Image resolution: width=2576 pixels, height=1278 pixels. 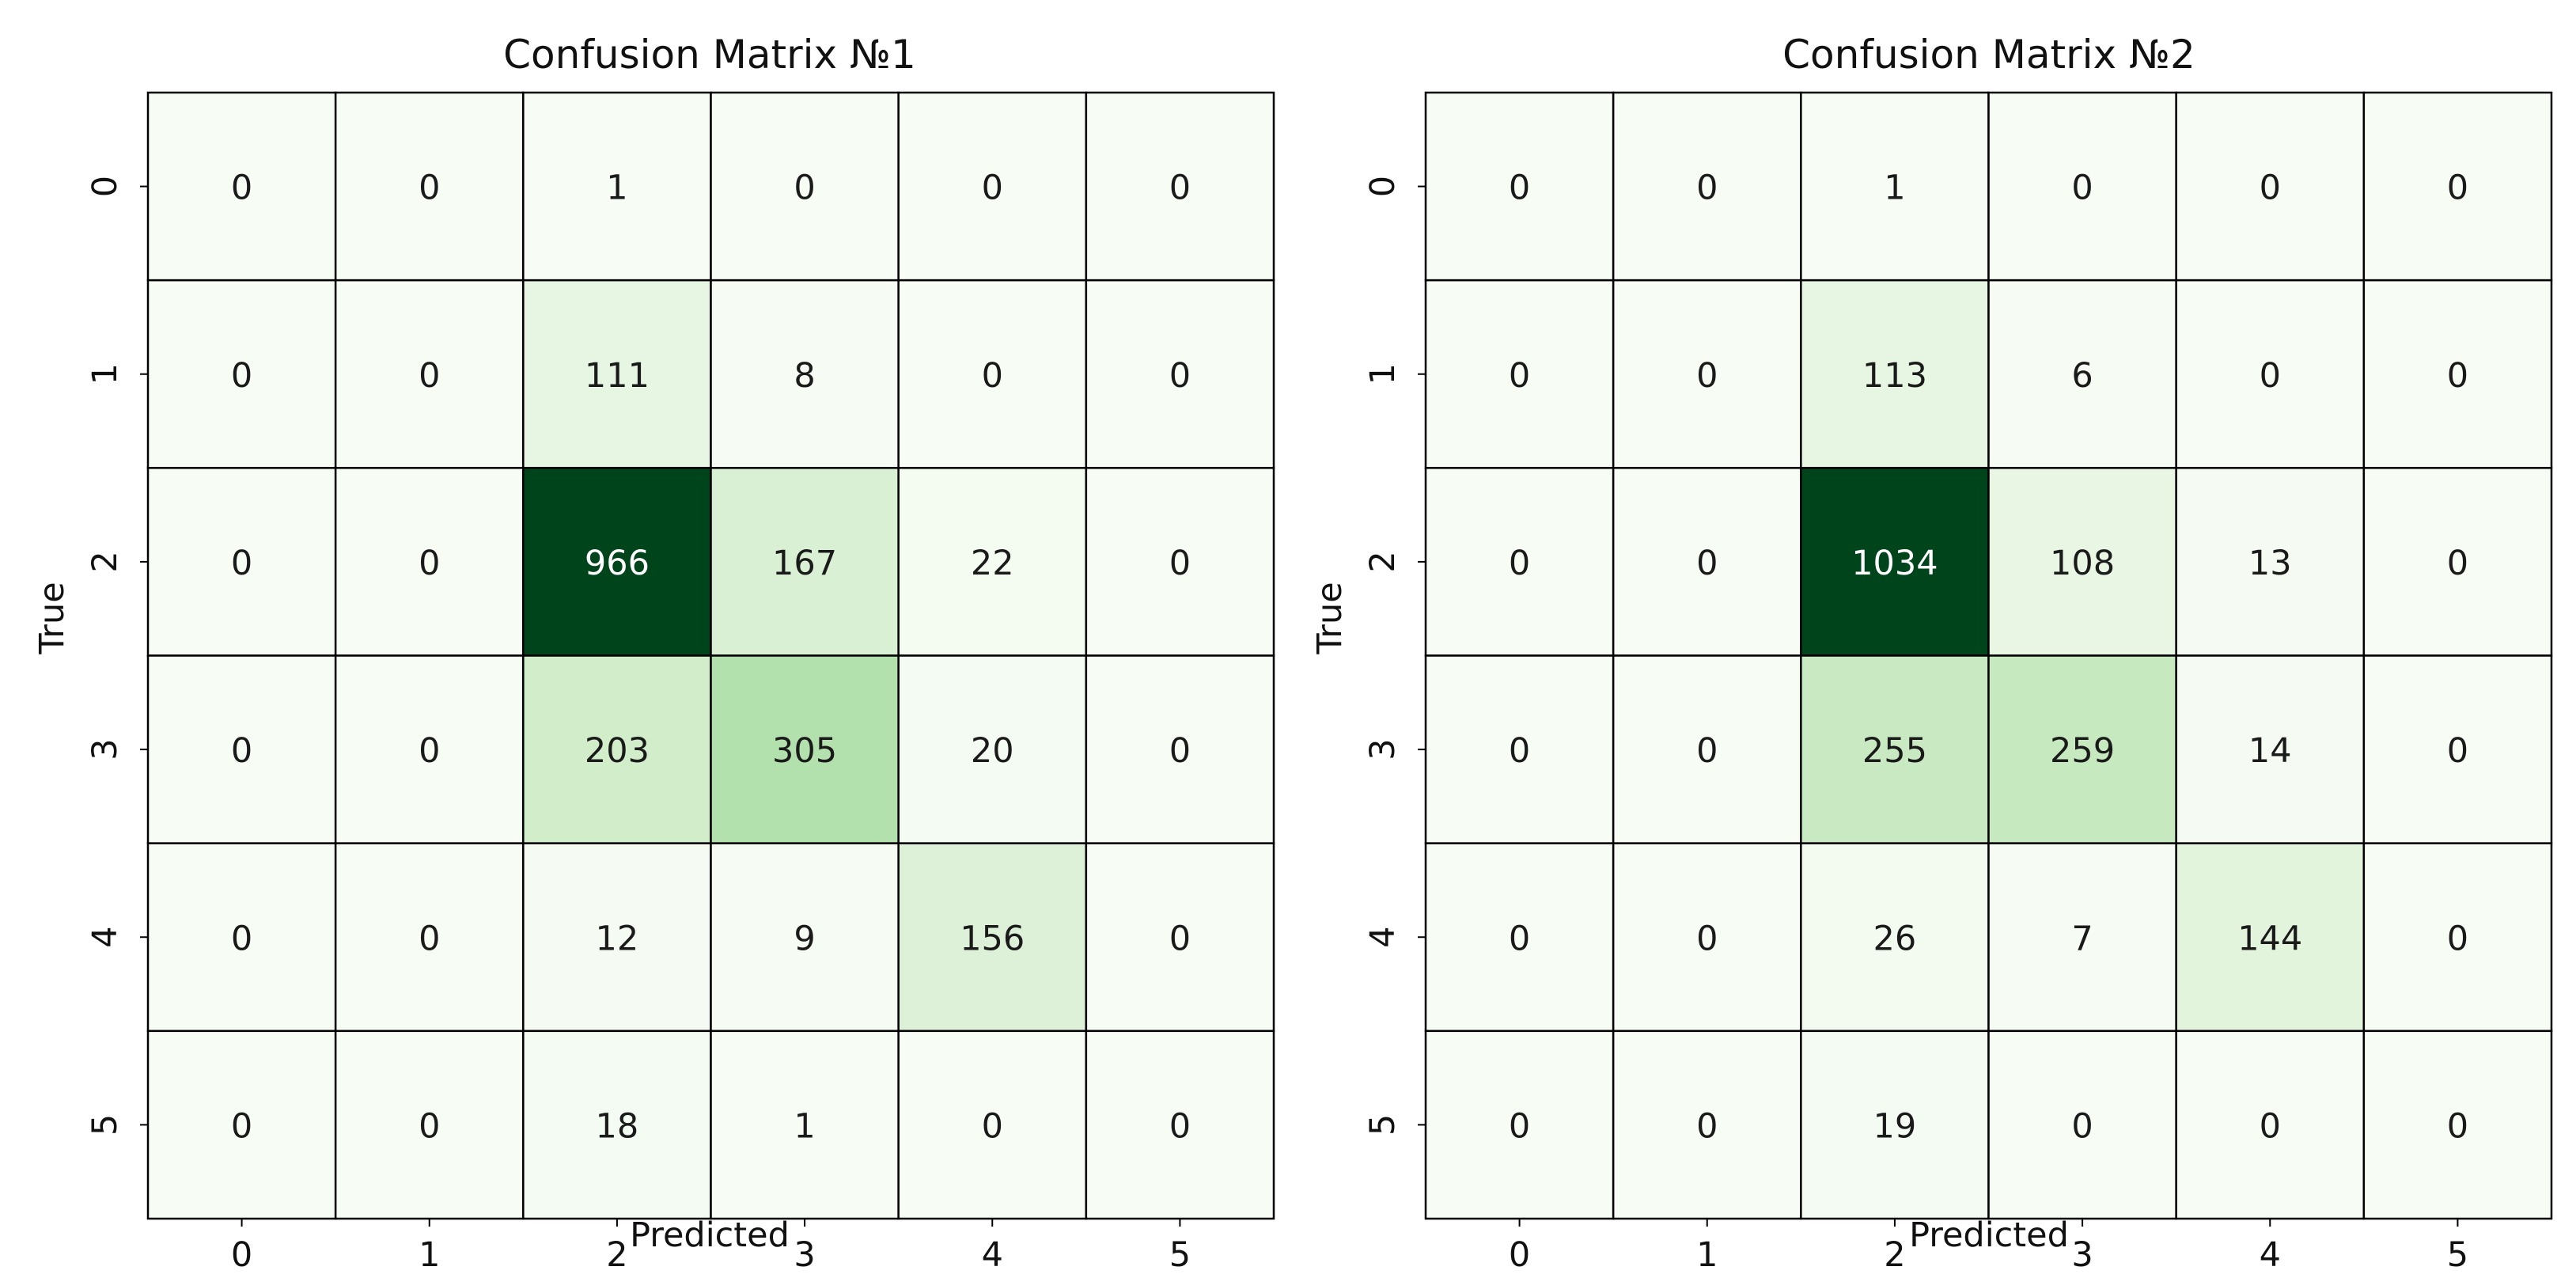 I want to click on x-tick-label: 0, so click(x=1519, y=1255).